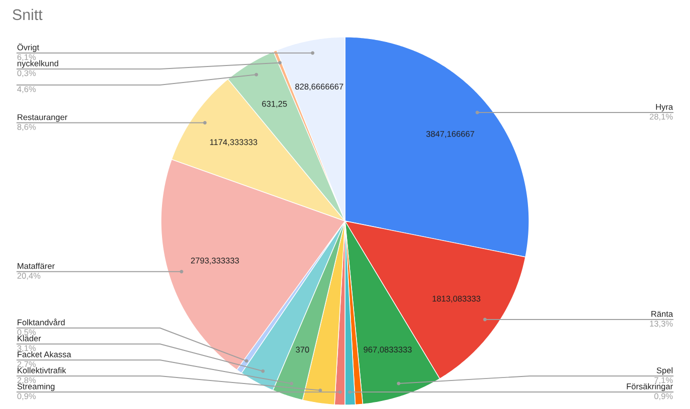  Describe the element at coordinates (26, 127) in the screenshot. I see `text: 8,6%` at that location.